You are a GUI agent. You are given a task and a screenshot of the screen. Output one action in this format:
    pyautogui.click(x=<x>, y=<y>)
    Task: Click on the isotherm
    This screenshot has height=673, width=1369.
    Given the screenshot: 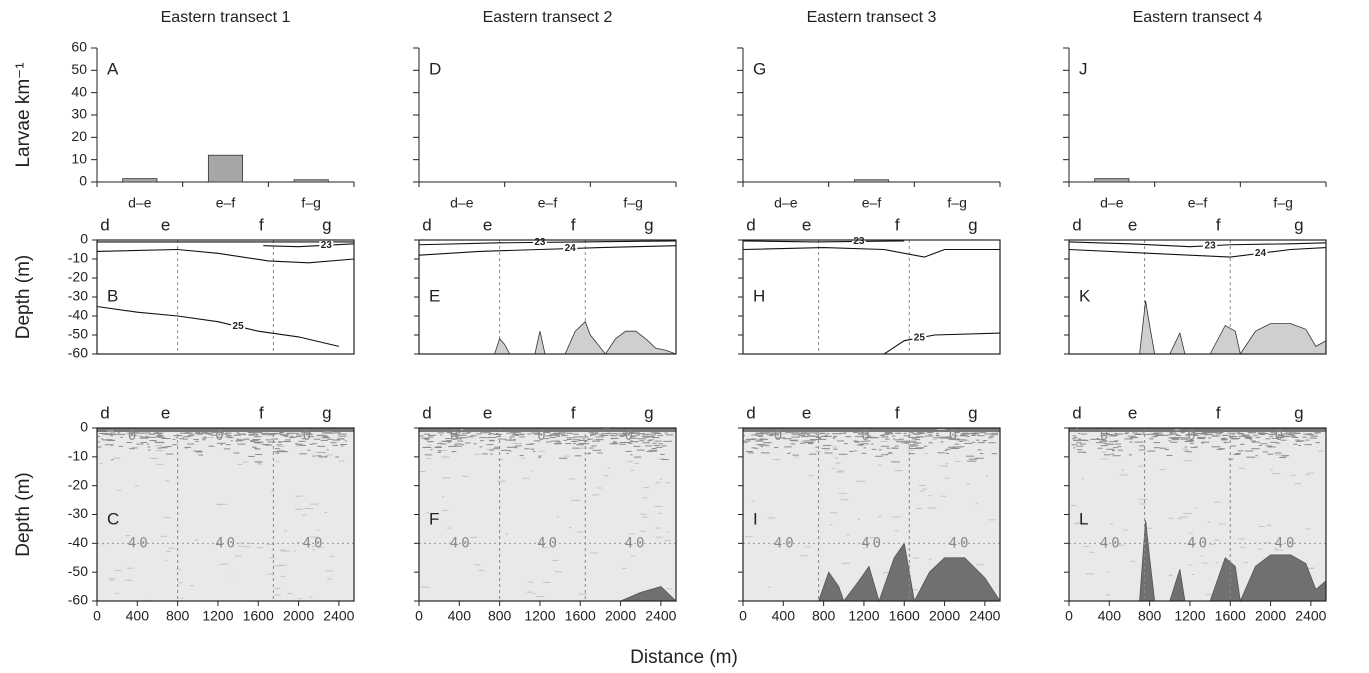 What is the action you would take?
    pyautogui.click(x=547, y=243)
    